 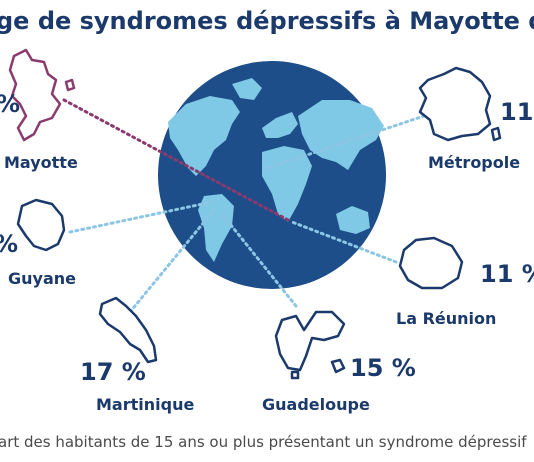 I want to click on connector-guyane, so click(x=141, y=217).